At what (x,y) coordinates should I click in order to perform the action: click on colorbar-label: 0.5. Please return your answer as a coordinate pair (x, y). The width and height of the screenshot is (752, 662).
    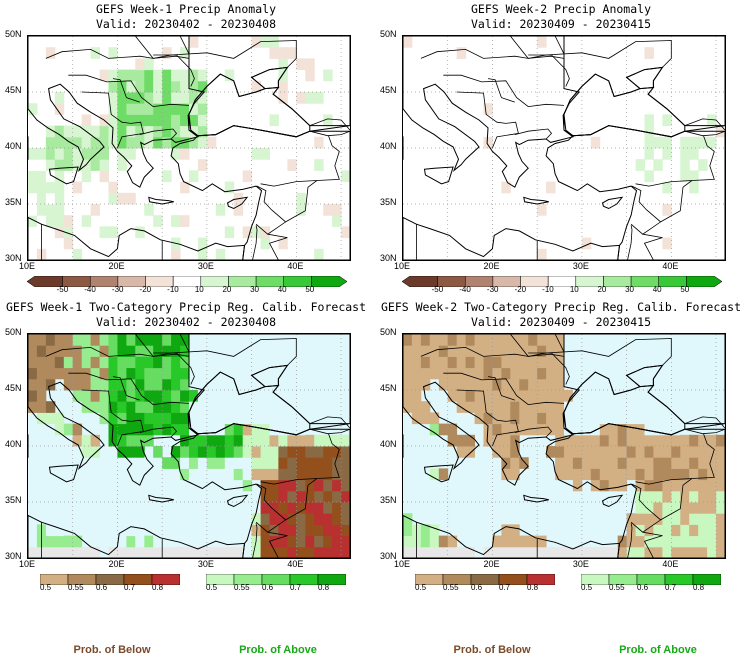
    Looking at the image, I should click on (587, 587).